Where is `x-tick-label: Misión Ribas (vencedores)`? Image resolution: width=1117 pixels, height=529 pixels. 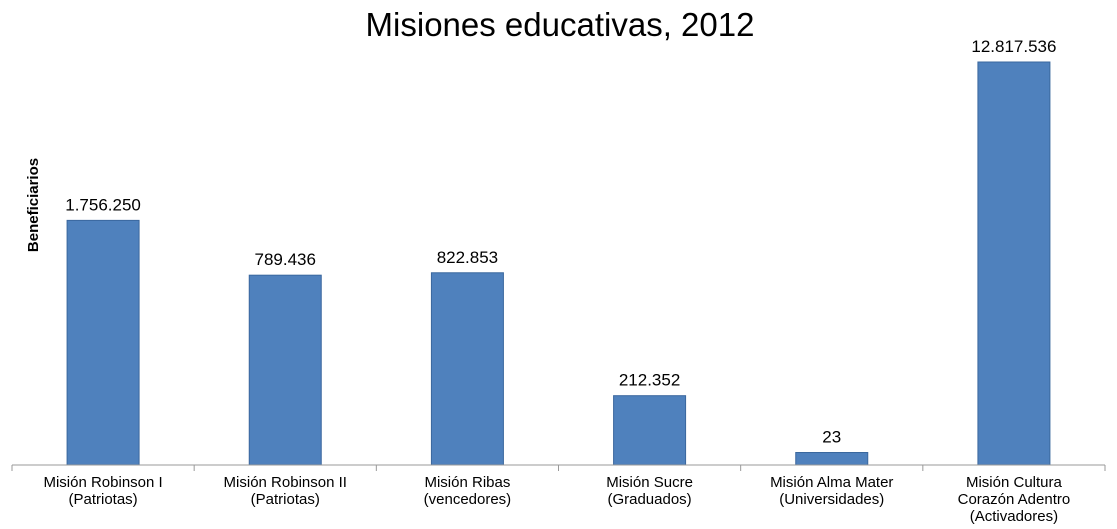
x-tick-label: Misión Ribas (vencedores) is located at coordinates (468, 491).